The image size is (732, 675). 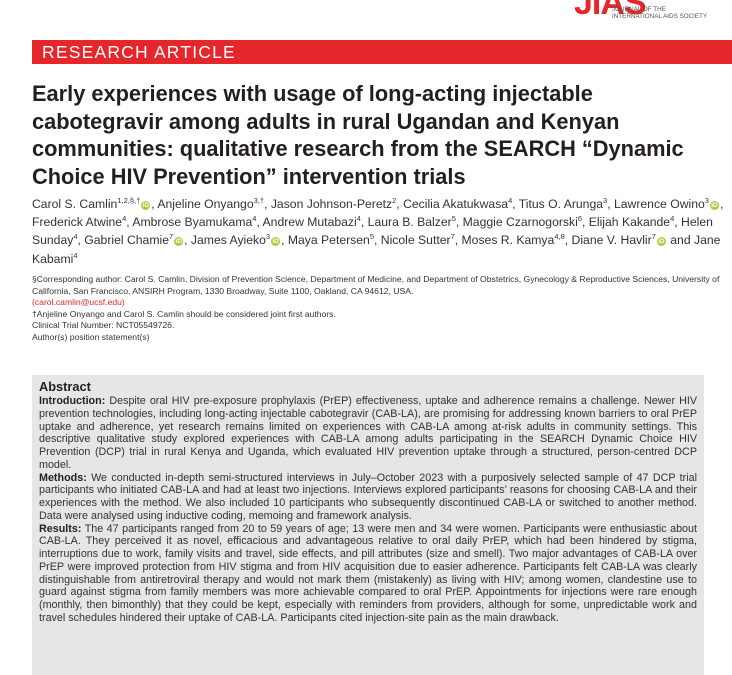 I want to click on author-name: Nicole Sutter, so click(x=415, y=240).